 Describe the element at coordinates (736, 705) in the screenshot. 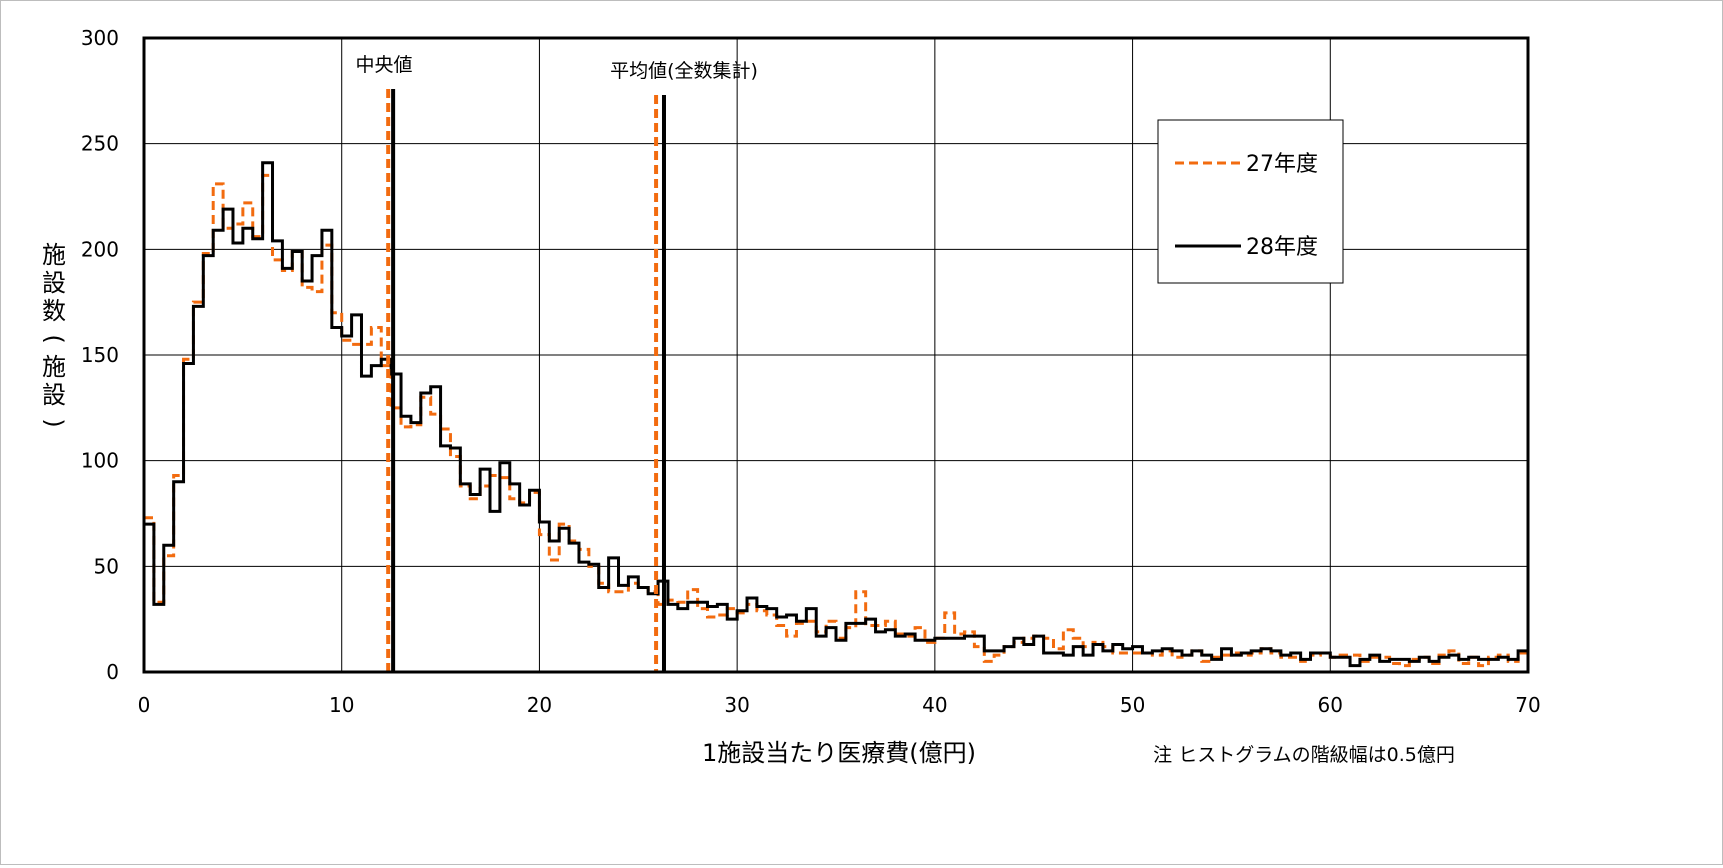

I see `x-tick-label: 30` at that location.